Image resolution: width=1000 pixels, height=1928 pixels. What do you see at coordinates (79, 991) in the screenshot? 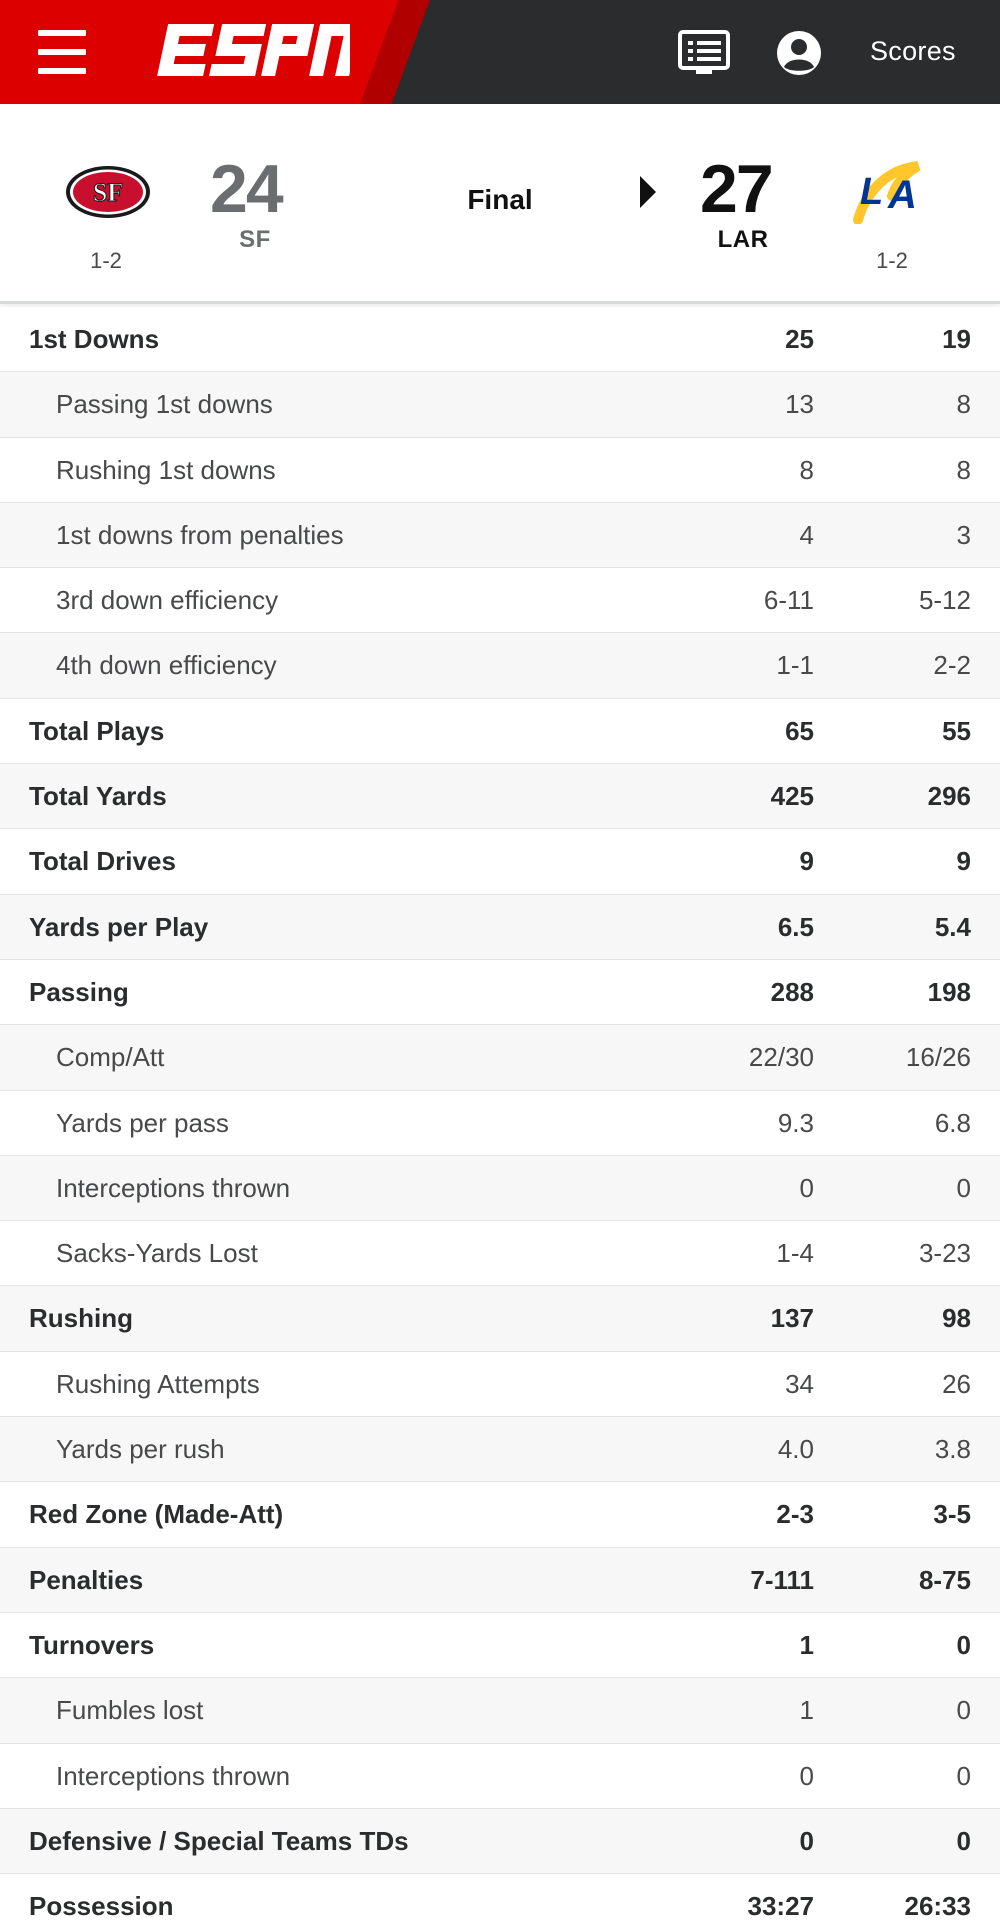
I see `stat-label: Passing` at bounding box center [79, 991].